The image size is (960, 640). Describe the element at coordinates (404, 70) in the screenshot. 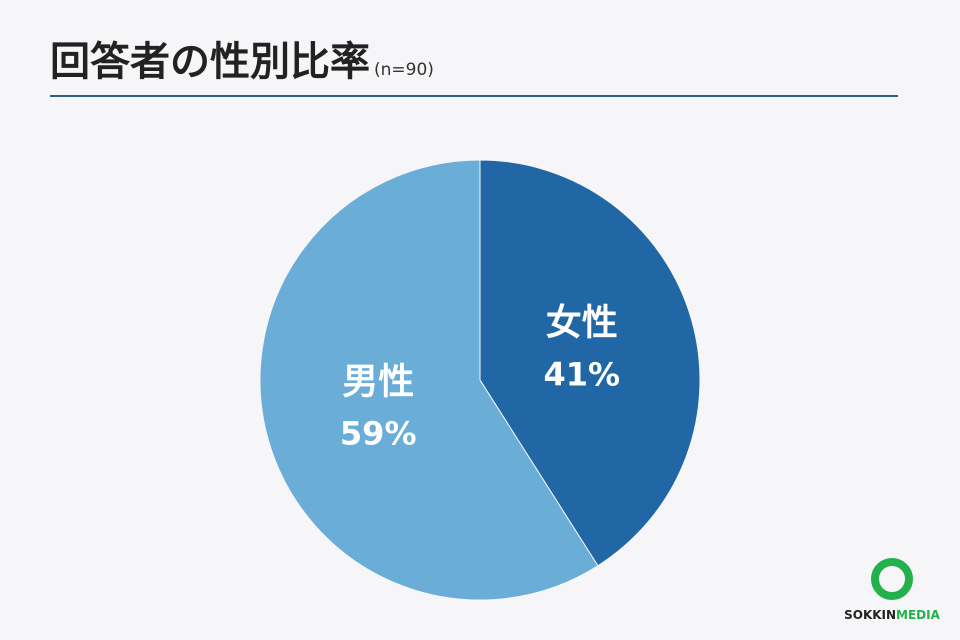

I see `subtitle: (n=90)` at that location.